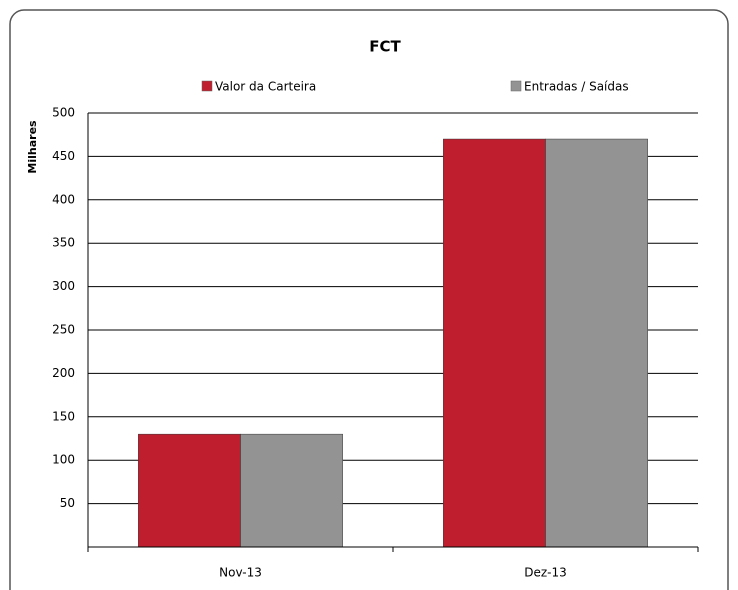  What do you see at coordinates (63, 243) in the screenshot?
I see `y-tick-label: 350` at bounding box center [63, 243].